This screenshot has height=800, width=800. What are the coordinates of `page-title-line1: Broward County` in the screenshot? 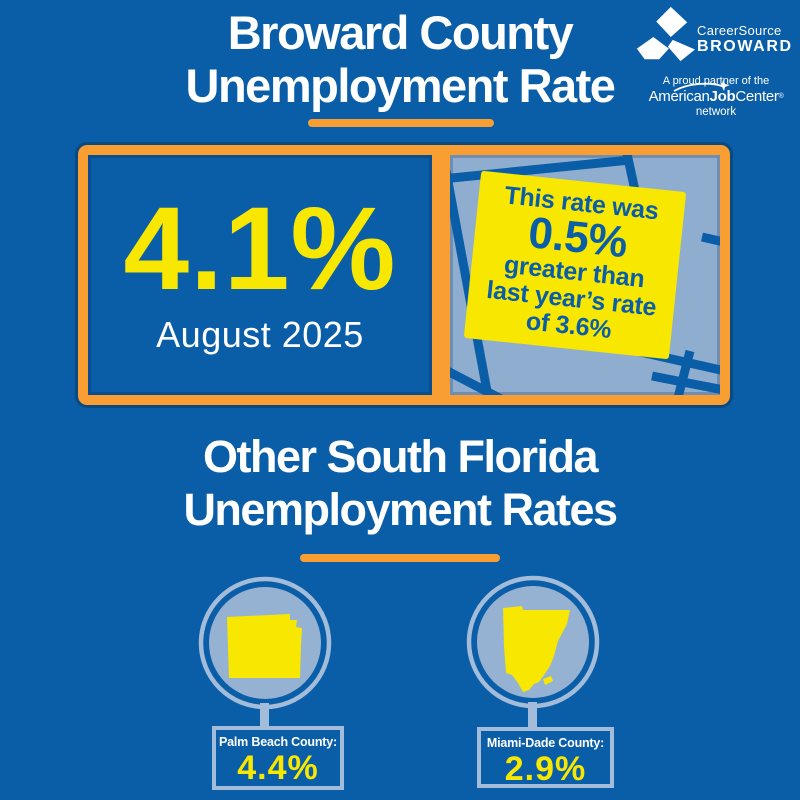 It's located at (400, 32).